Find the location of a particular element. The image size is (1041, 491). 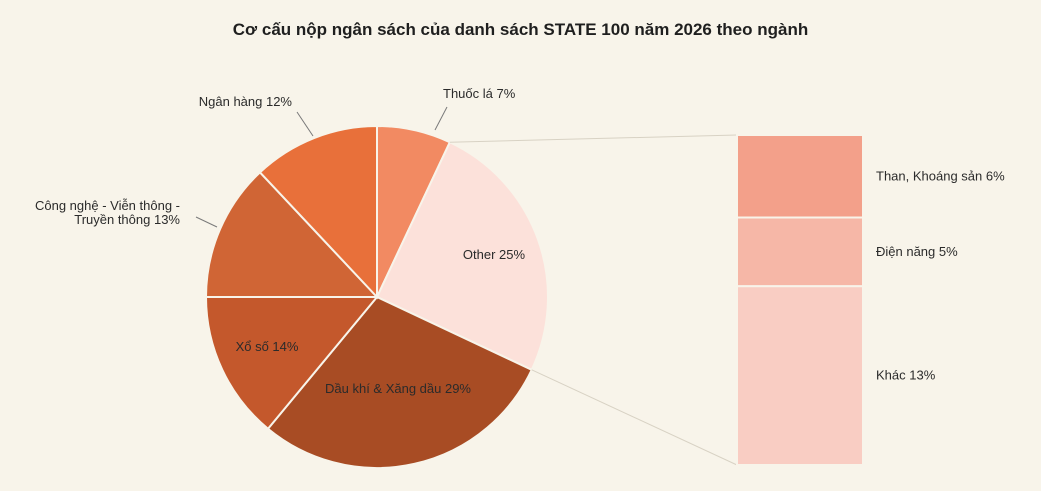

breakdown-label: Than, Khoáng sản 6% is located at coordinates (940, 175).